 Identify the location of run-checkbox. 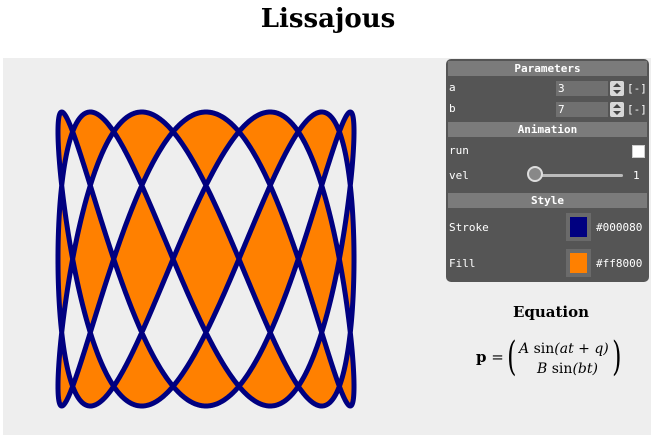
(638, 151).